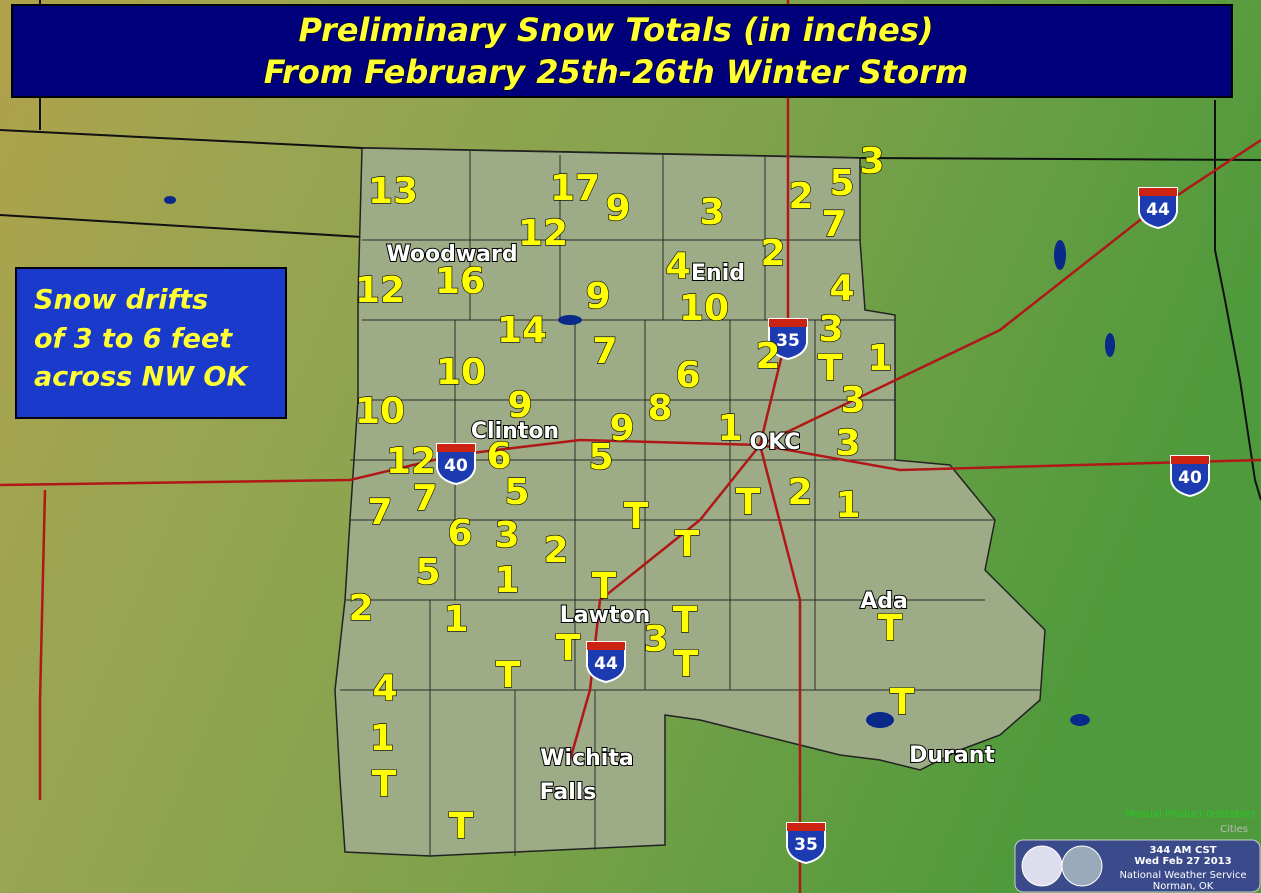 This screenshot has height=893, width=1261. I want to click on title-banner, so click(622, 51).